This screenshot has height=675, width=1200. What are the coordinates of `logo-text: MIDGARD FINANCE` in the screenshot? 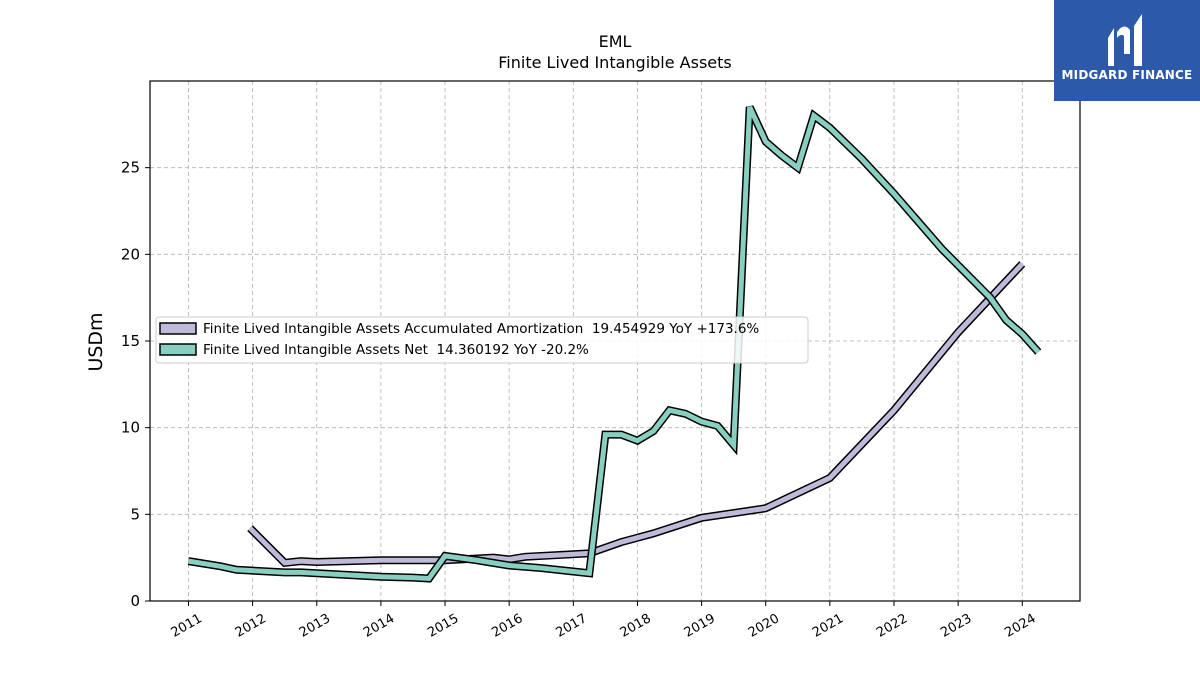 It's located at (1127, 75).